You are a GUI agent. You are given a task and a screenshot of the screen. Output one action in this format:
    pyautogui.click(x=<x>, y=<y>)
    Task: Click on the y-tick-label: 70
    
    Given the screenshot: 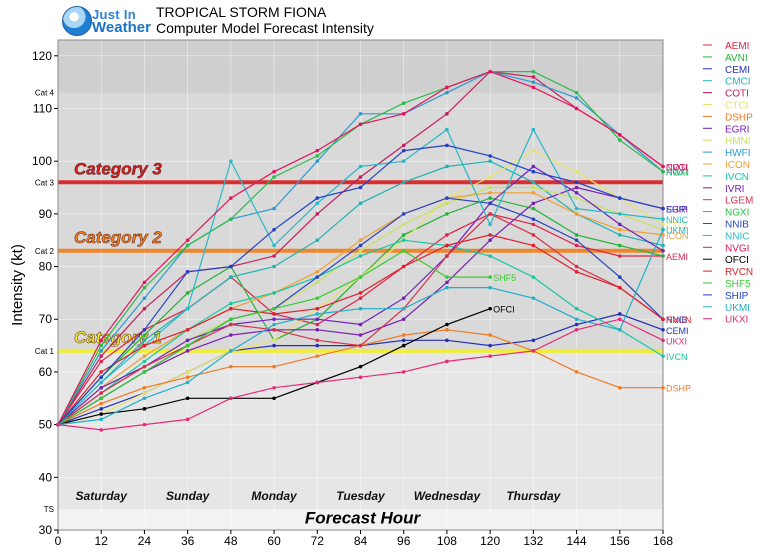 What is the action you would take?
    pyautogui.click(x=46, y=319)
    